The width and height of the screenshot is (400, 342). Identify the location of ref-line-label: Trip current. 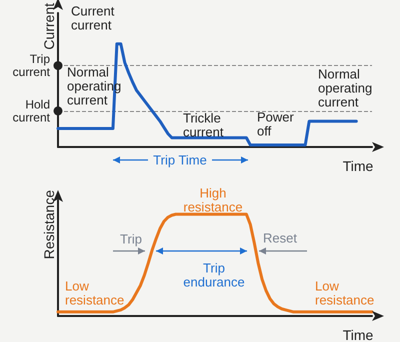
(31, 66).